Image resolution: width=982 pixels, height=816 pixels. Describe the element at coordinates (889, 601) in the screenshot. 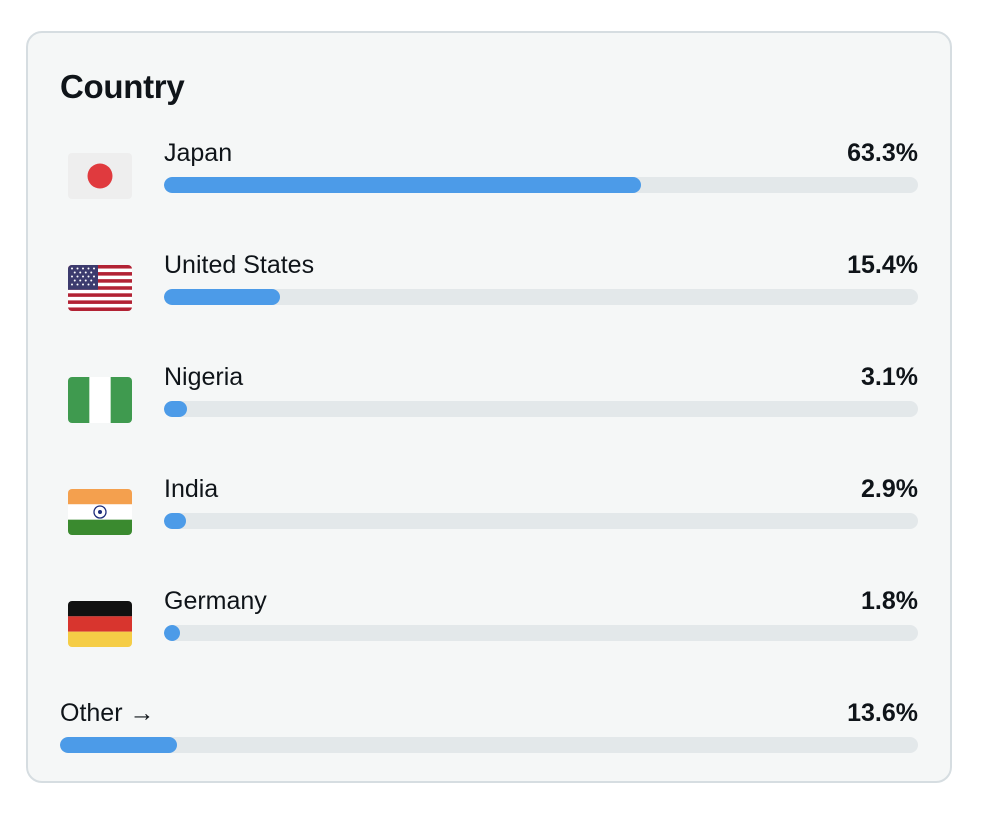

I see `country-percent: 1.8%` at that location.